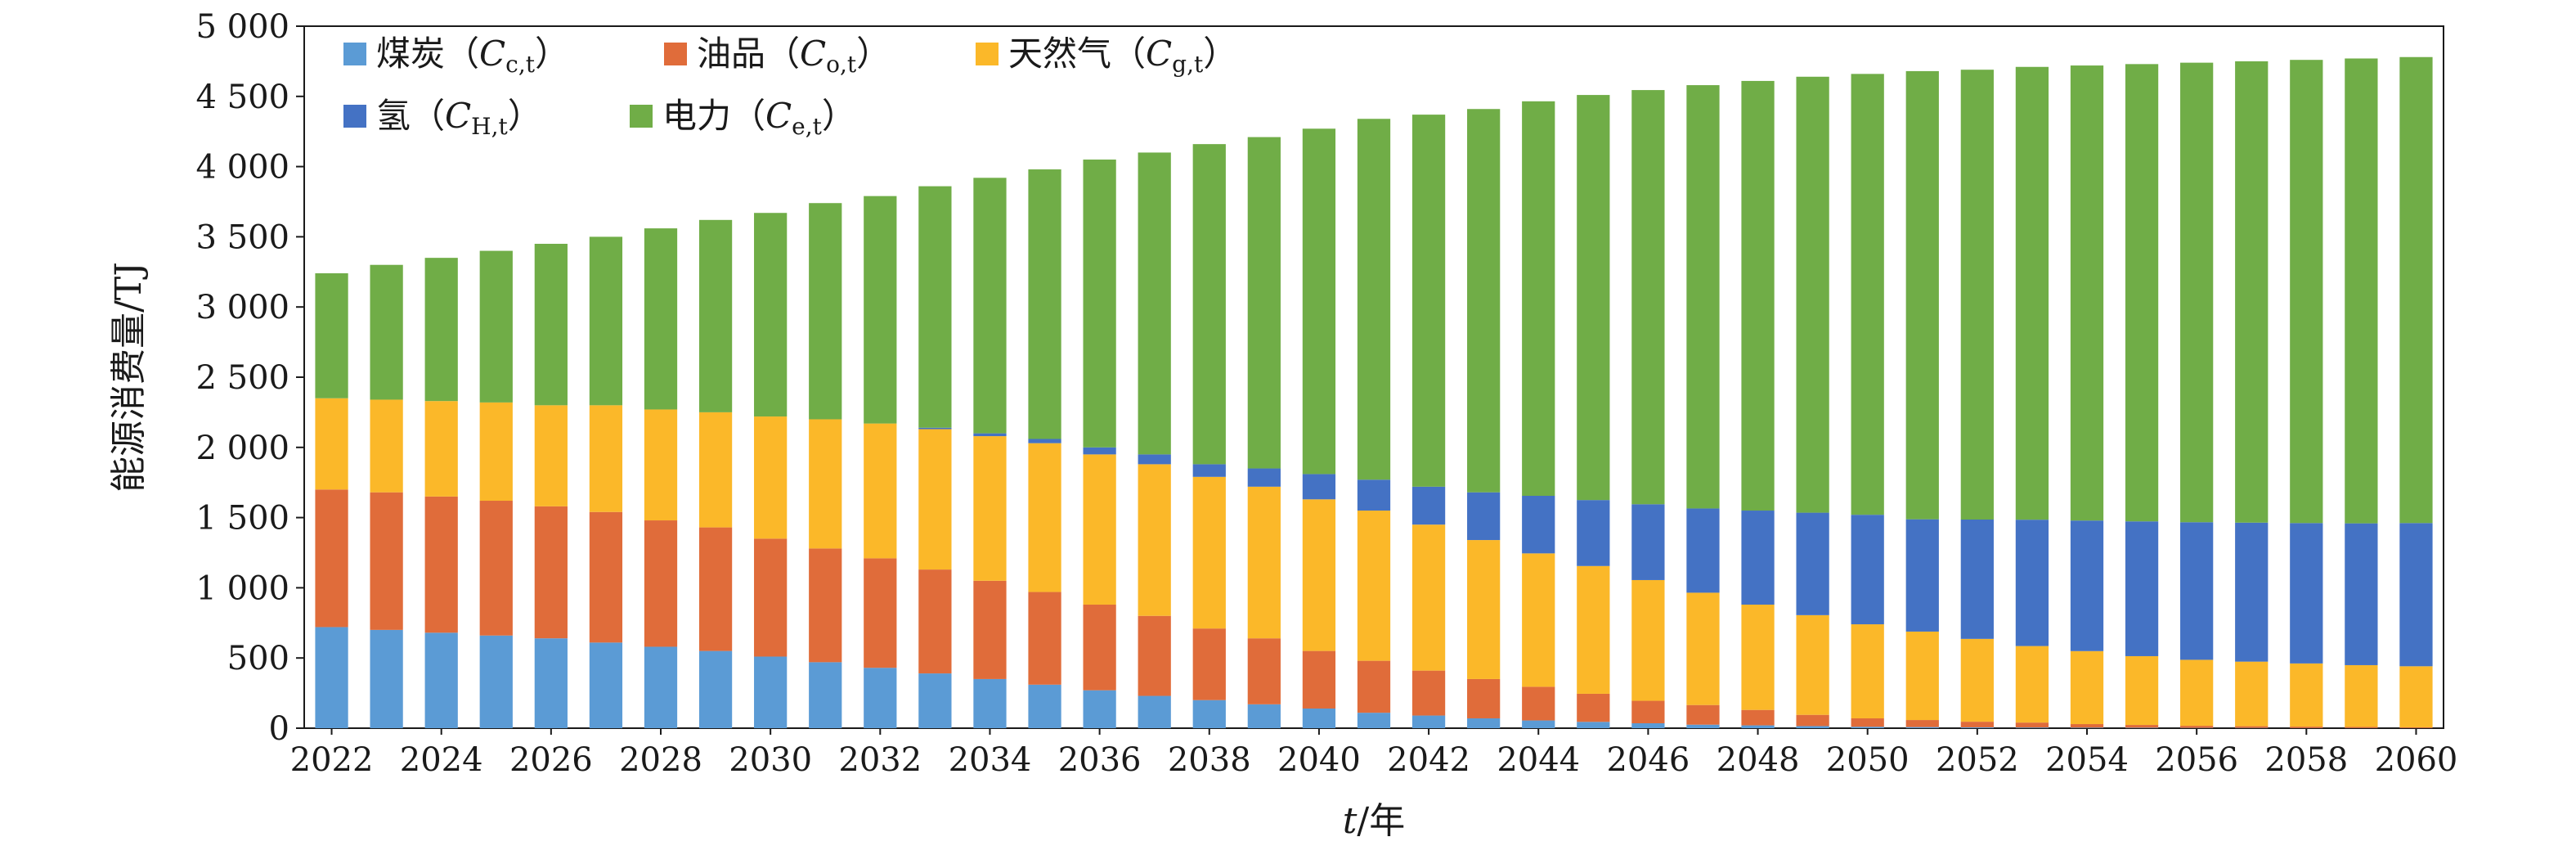  Describe the element at coordinates (2417, 760) in the screenshot. I see `x-tick-label: 2060` at that location.